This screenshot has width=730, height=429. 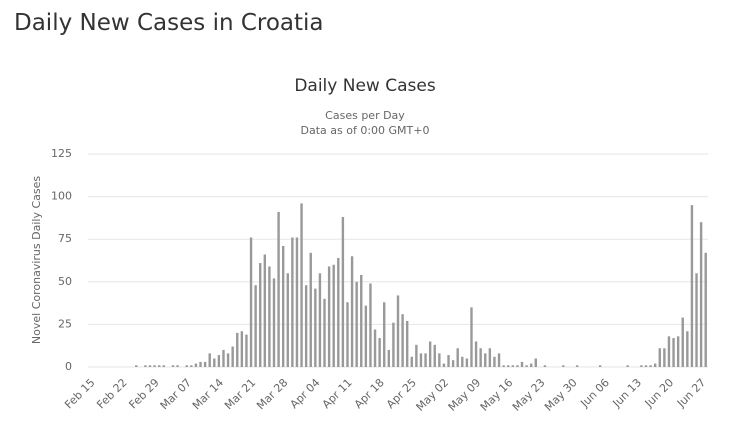 I want to click on x-tick-label: Jun 13, so click(x=627, y=393).